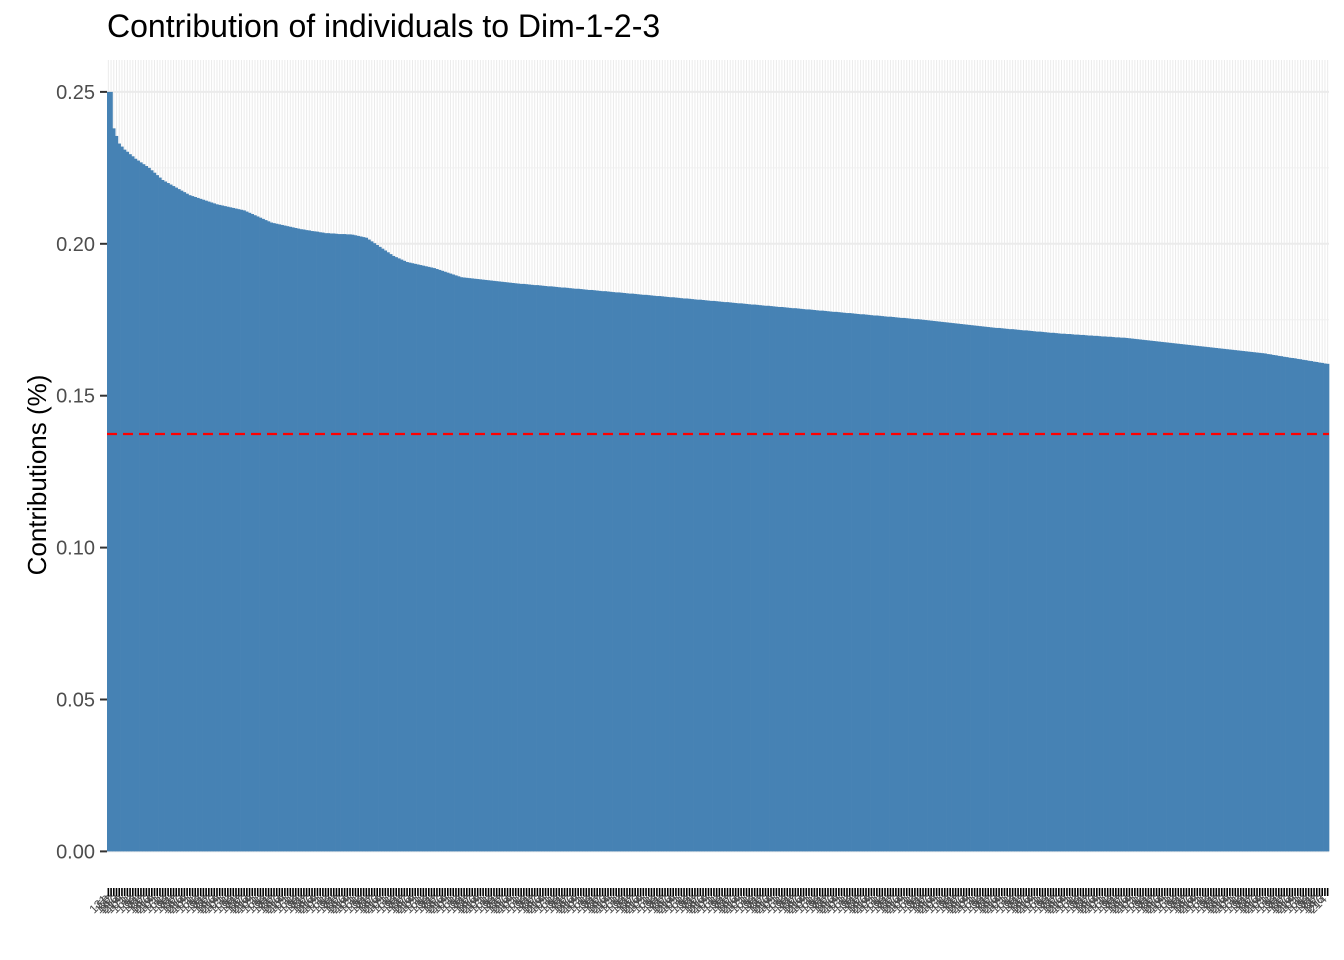 The image size is (1344, 960). What do you see at coordinates (81, 472) in the screenshot?
I see `y-axis: 0.00 0.05 0.10 0.15 0.20 0.25` at bounding box center [81, 472].